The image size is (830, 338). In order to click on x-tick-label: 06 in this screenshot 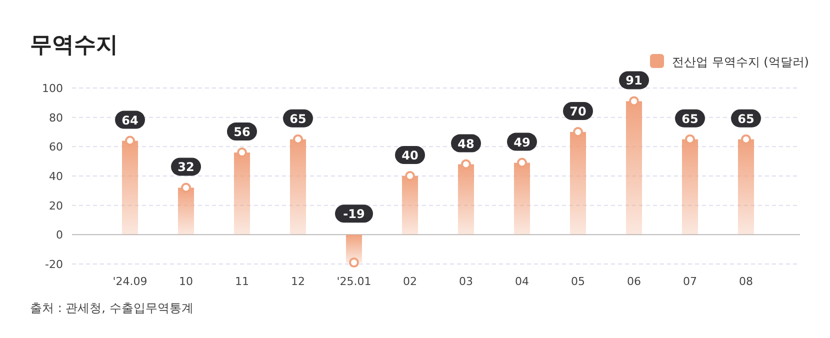, I will do `click(634, 281)`.